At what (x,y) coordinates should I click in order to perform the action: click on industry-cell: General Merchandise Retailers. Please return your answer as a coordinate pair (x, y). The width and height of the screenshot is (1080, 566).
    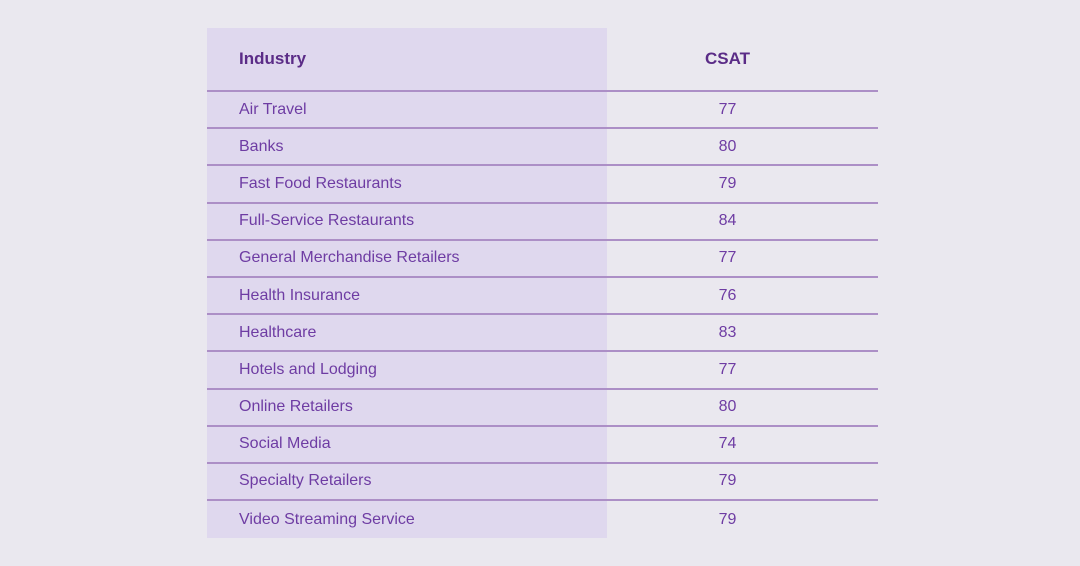
    Looking at the image, I should click on (407, 258).